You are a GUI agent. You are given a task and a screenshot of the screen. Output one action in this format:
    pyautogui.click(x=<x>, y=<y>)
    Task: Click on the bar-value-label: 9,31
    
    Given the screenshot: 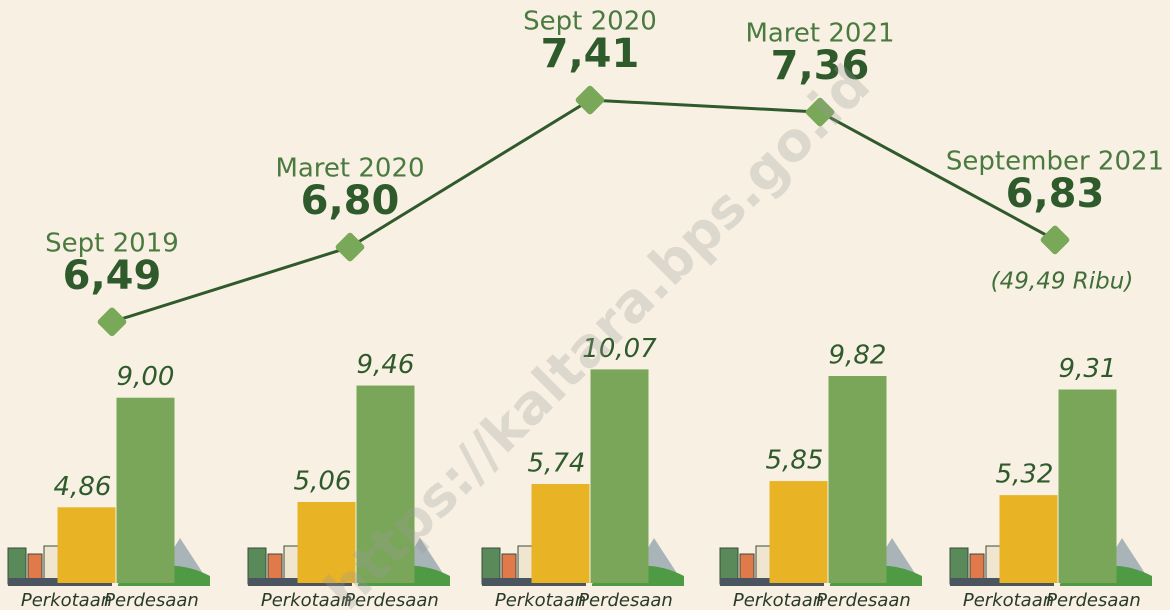 What is the action you would take?
    pyautogui.click(x=1088, y=369)
    